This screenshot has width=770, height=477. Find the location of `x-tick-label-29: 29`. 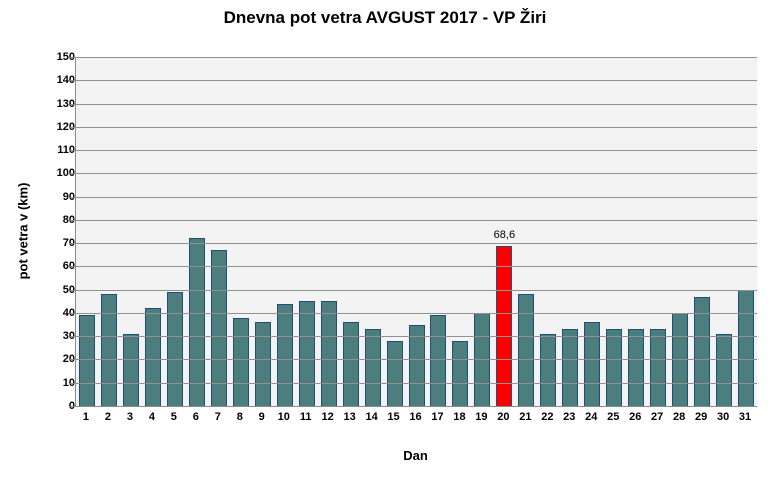

x-tick-label-29: 29 is located at coordinates (701, 417).